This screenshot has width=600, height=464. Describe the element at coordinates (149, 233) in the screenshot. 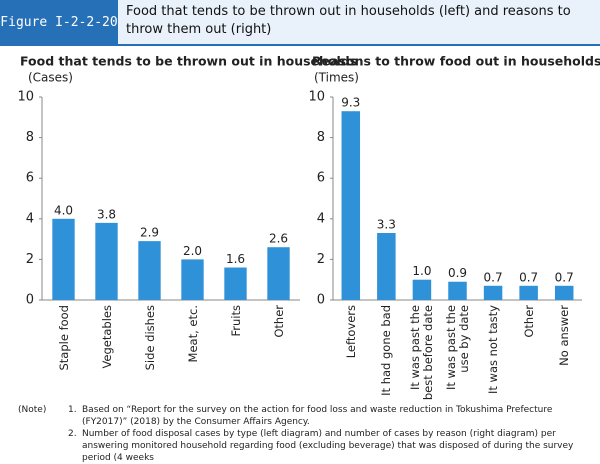

I see `value-label: 2.9` at that location.